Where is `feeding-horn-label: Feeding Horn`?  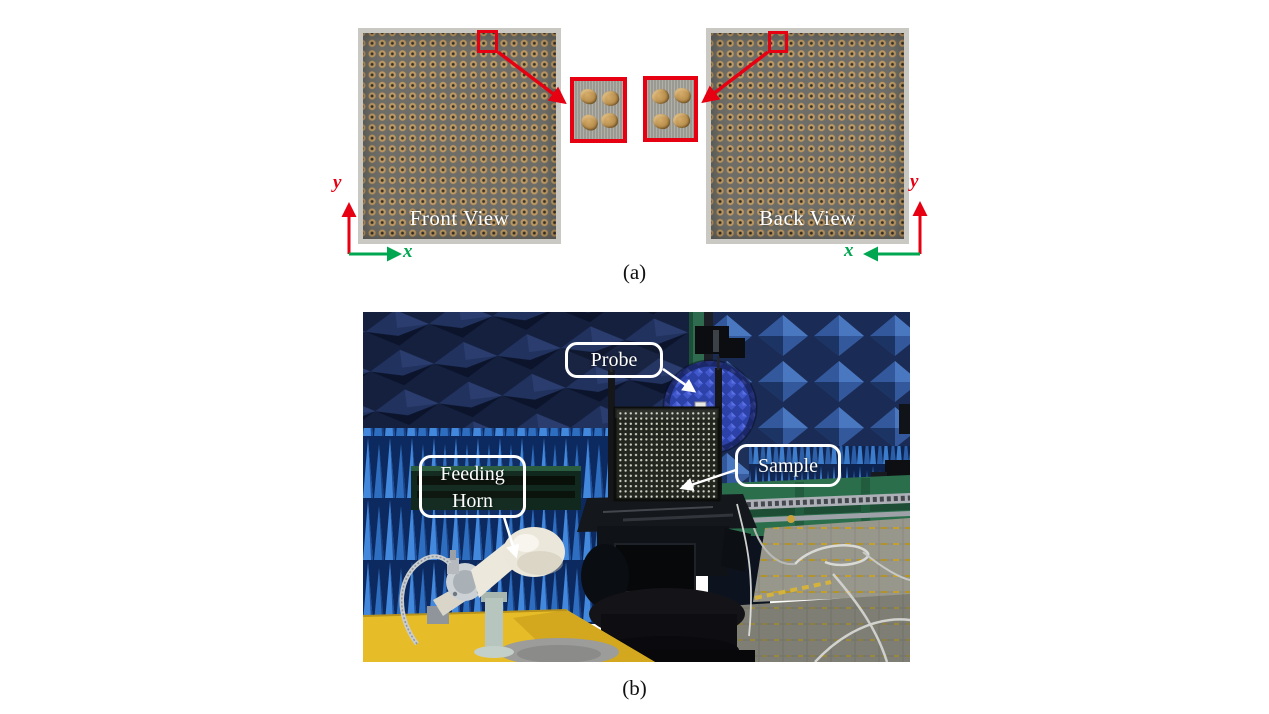 feeding-horn-label: Feeding Horn is located at coordinates (472, 486).